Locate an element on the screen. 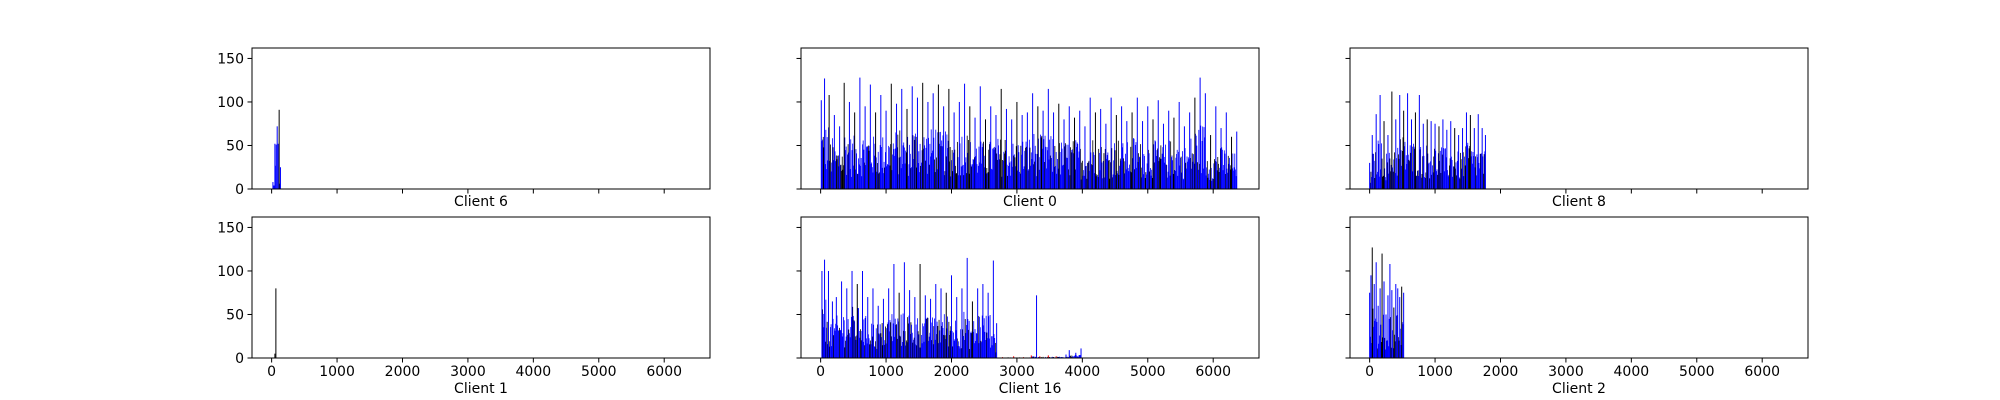 The image size is (2000, 400). subplot-client-6: 0 50 100 150 Client 6 is located at coordinates (464, 128).